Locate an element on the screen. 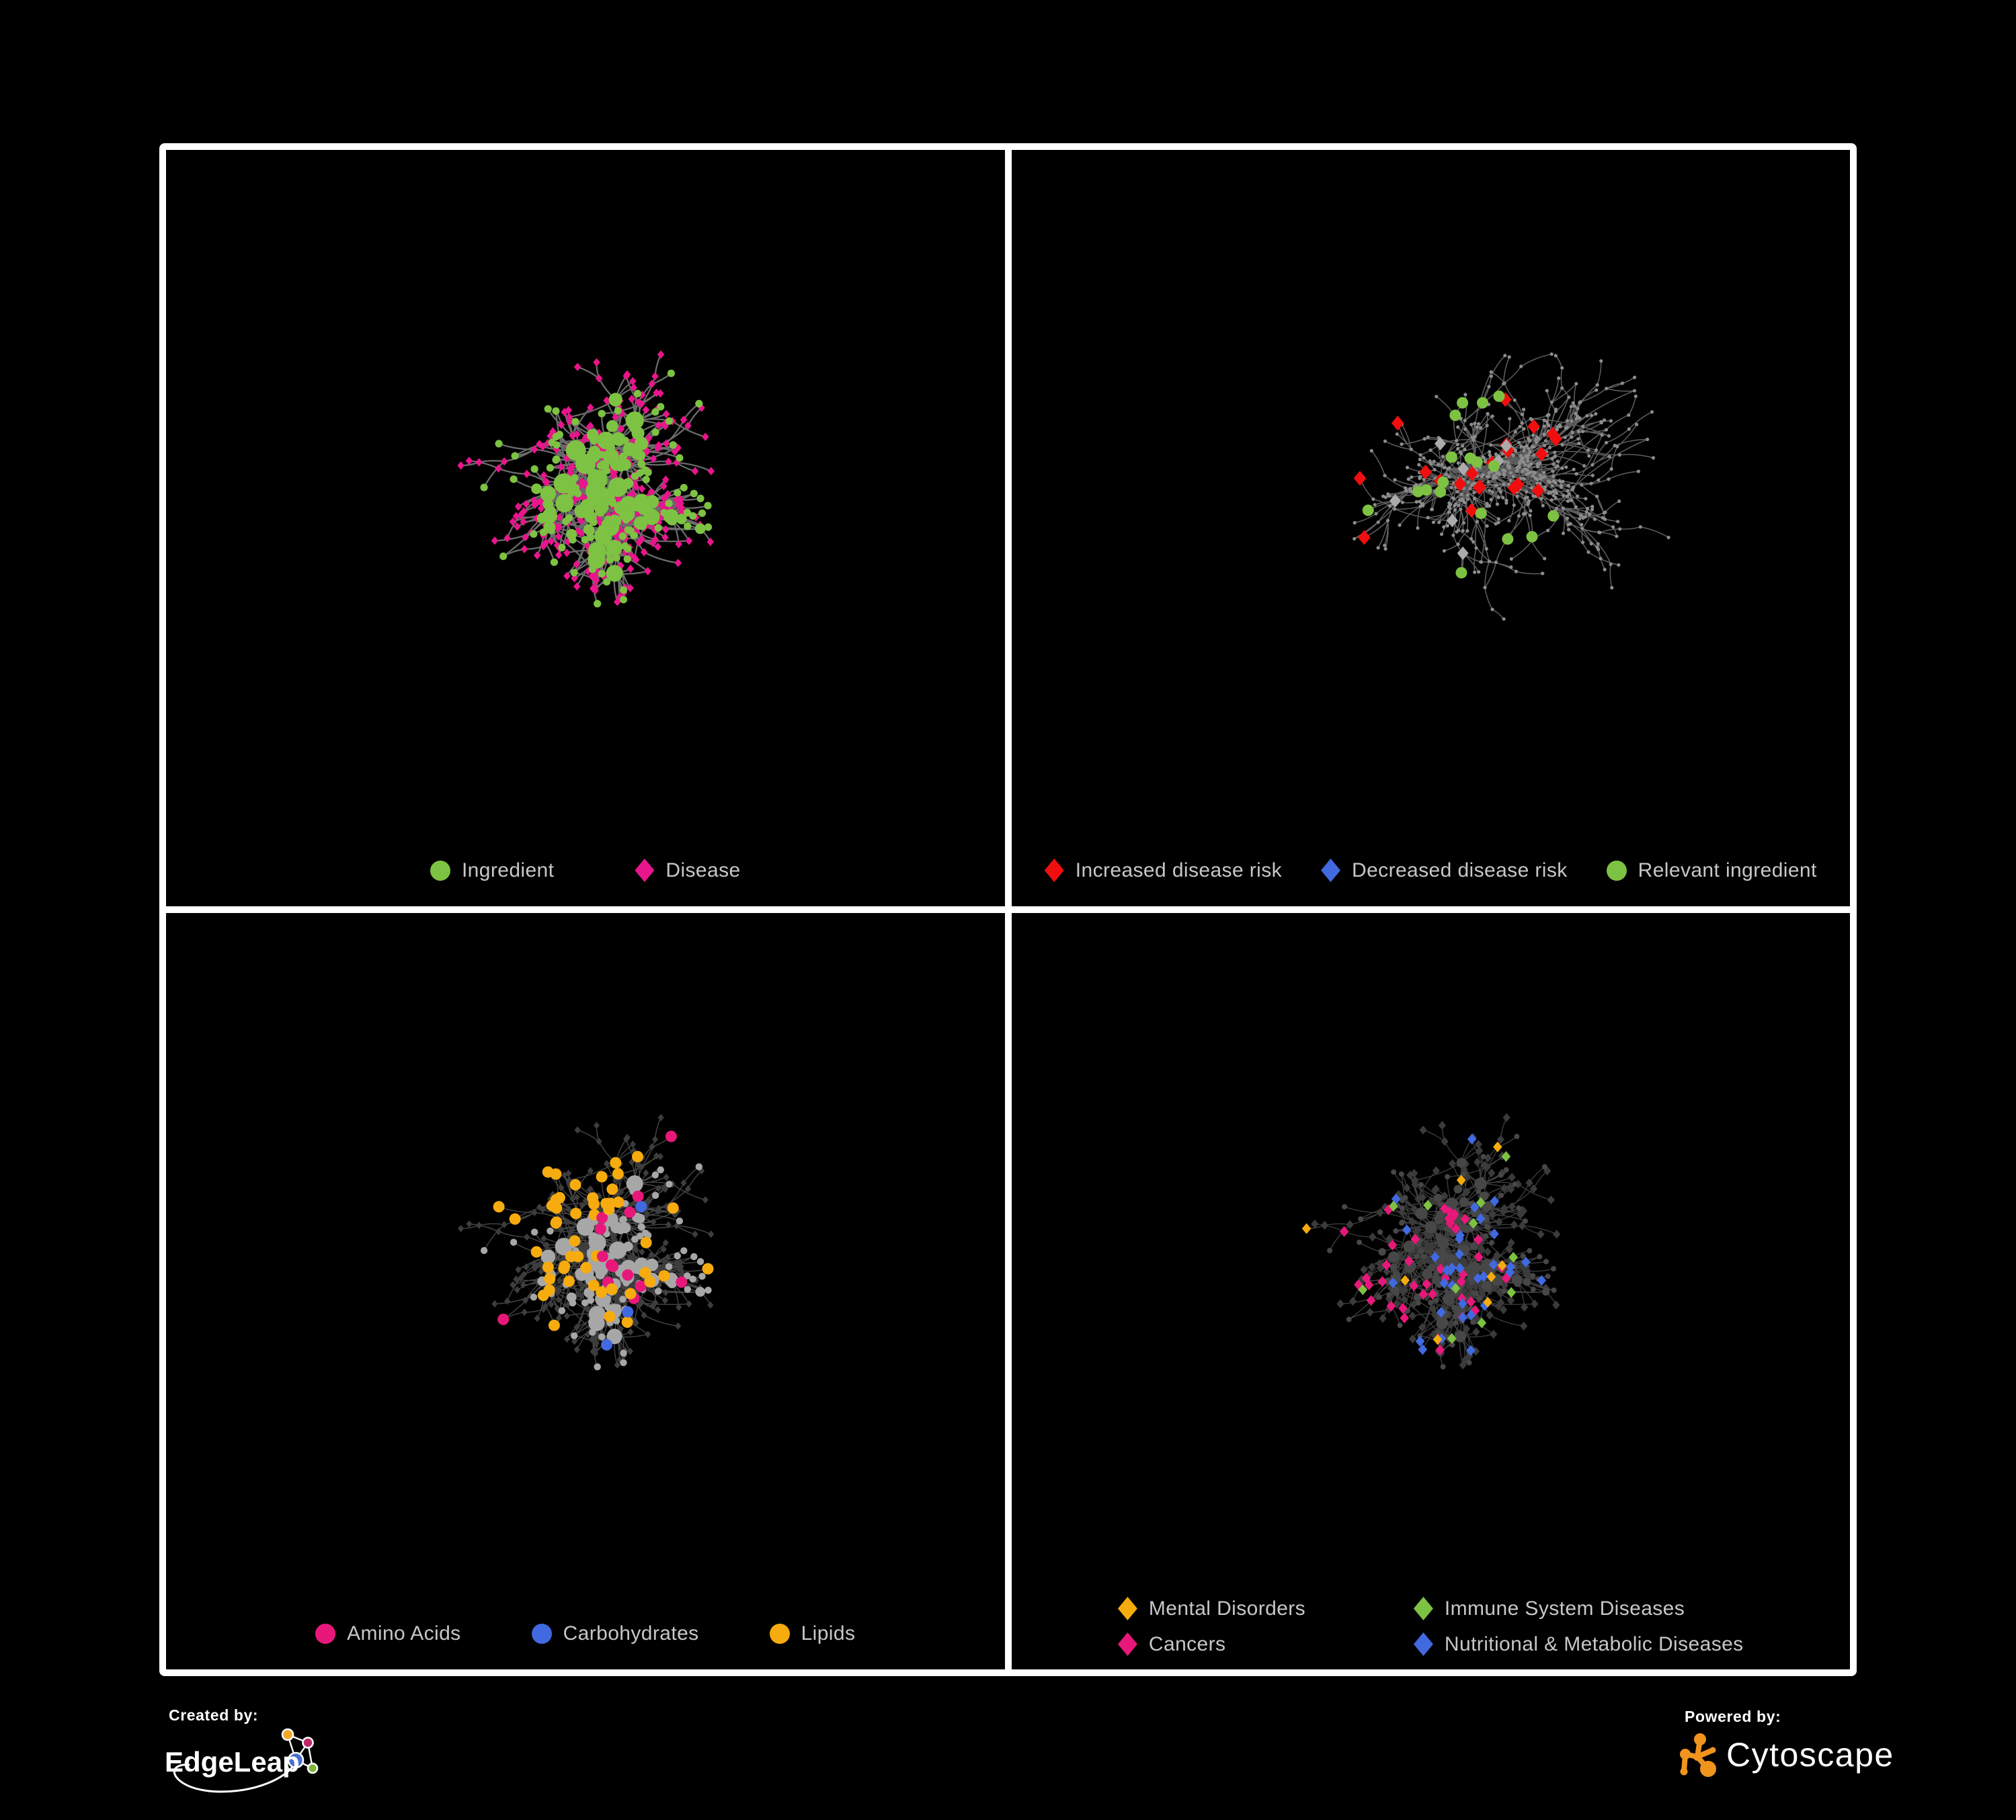  mental-disorders-diamond-marker is located at coordinates (1127, 1608).